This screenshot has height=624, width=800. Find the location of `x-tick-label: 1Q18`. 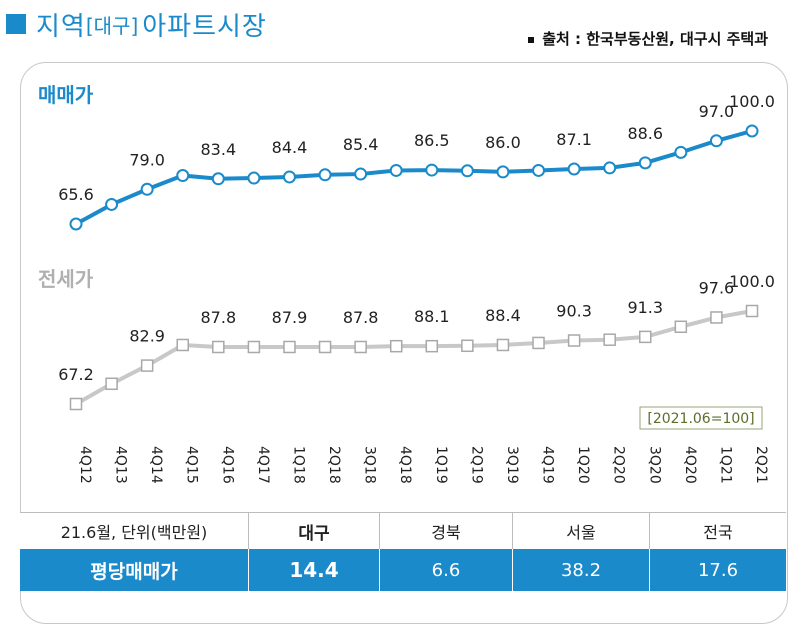

x-tick-label: 1Q18 is located at coordinates (298, 465).